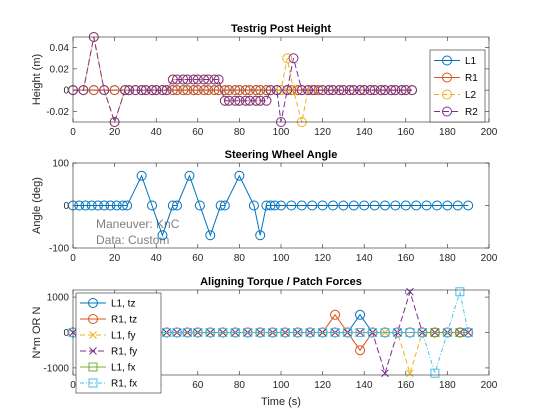  Describe the element at coordinates (281, 385) in the screenshot. I see `x-tick-label: 100` at that location.